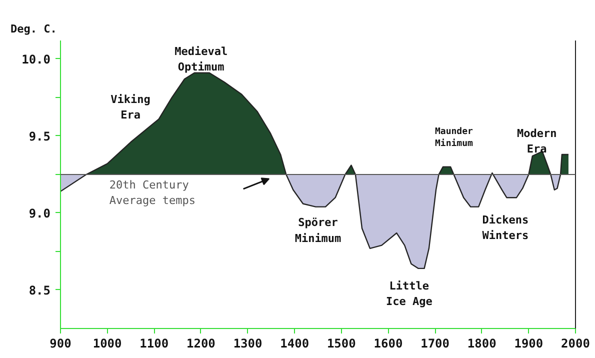 The image size is (595, 358). What do you see at coordinates (130, 107) in the screenshot?
I see `annotation: Viking Era` at bounding box center [130, 107].